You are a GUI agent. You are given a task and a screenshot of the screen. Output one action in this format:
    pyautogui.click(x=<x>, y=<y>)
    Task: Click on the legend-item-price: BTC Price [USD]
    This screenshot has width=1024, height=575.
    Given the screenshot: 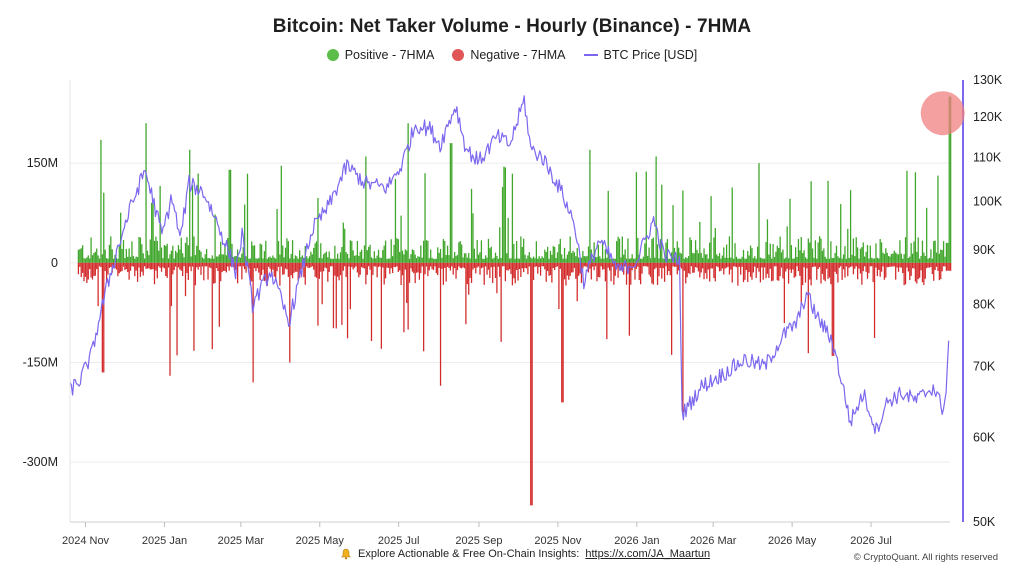 What is the action you would take?
    pyautogui.click(x=640, y=55)
    